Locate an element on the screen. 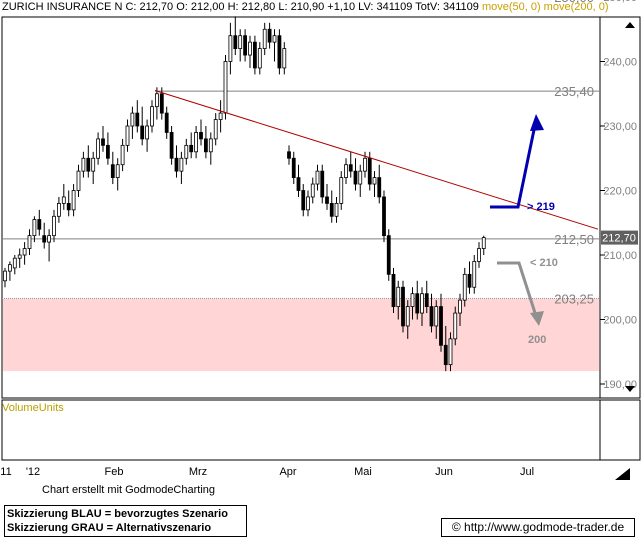 The image size is (642, 550). x-tick-label: Jun is located at coordinates (444, 472).